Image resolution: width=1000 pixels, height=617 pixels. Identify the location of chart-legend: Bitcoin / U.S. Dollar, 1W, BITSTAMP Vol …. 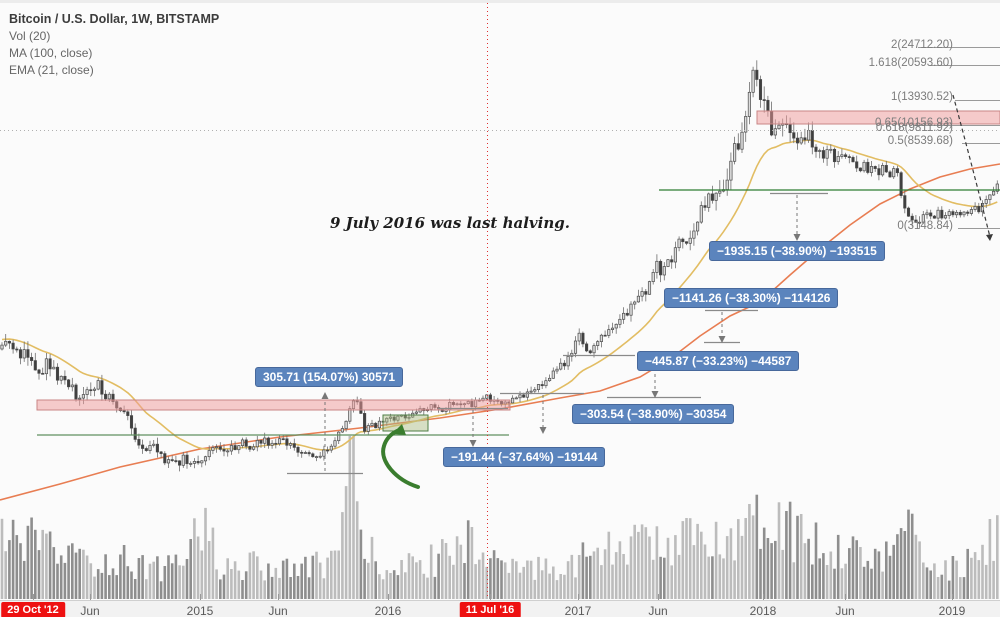
(114, 45).